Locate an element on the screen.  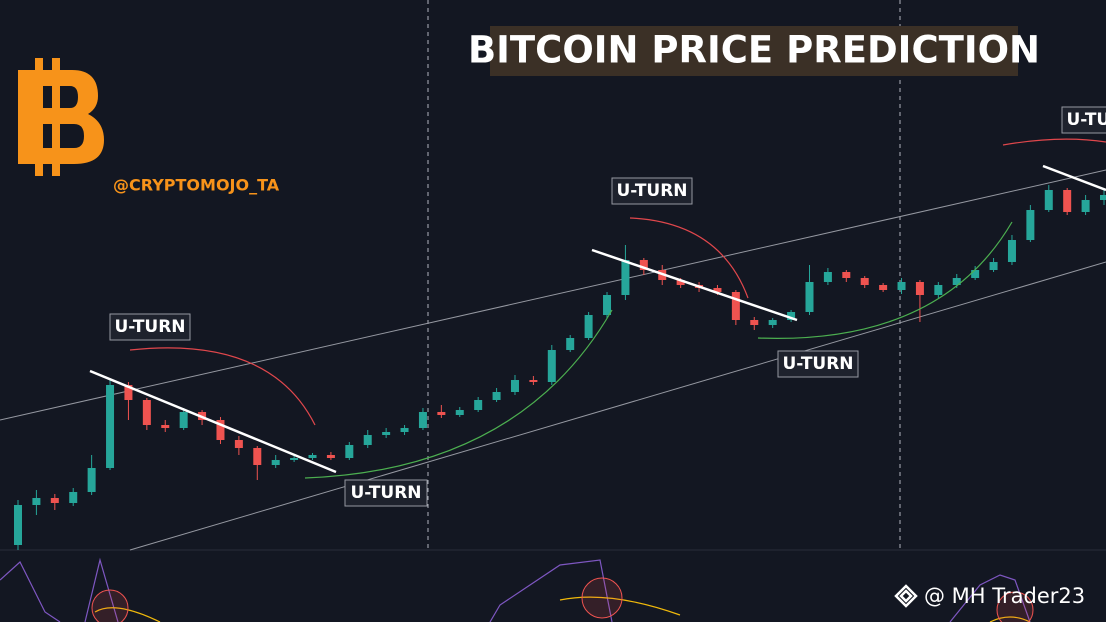
handle: @CRYPTOMOJO_TA is located at coordinates (196, 185).